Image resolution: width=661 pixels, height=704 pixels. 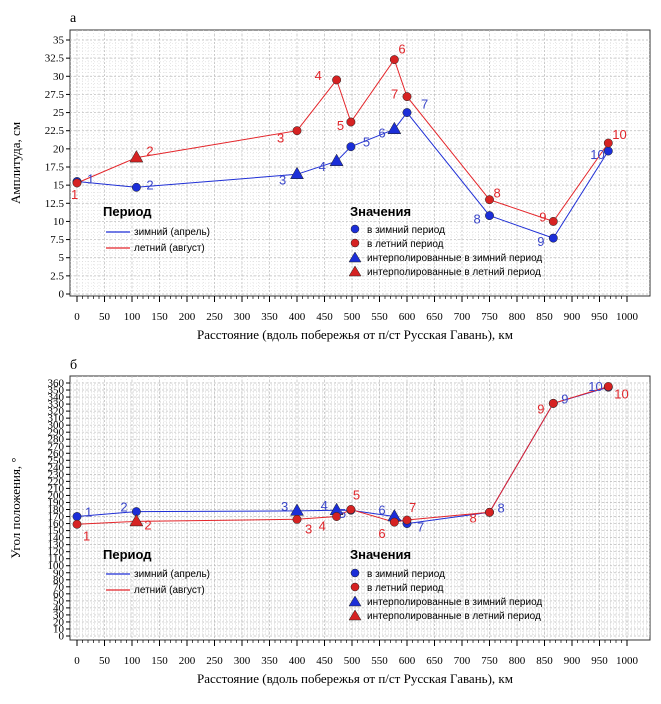 I want to click on legend-circle-marker, so click(x=355, y=587).